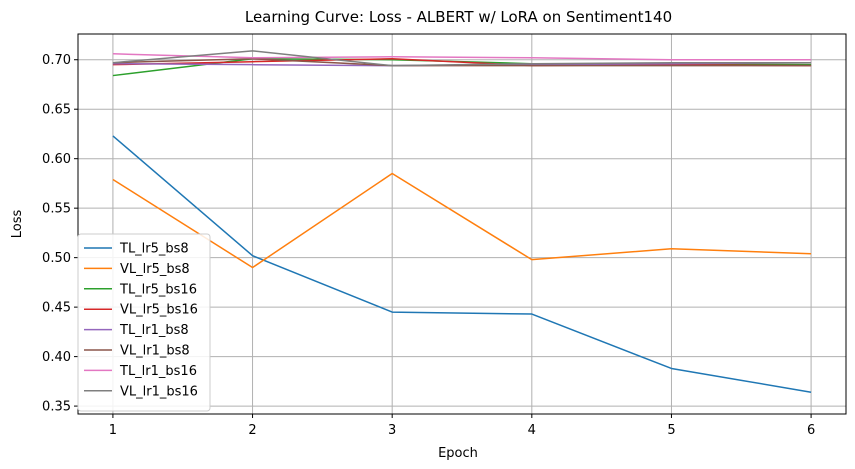  What do you see at coordinates (811, 430) in the screenshot?
I see `x-tick-label: 6` at bounding box center [811, 430].